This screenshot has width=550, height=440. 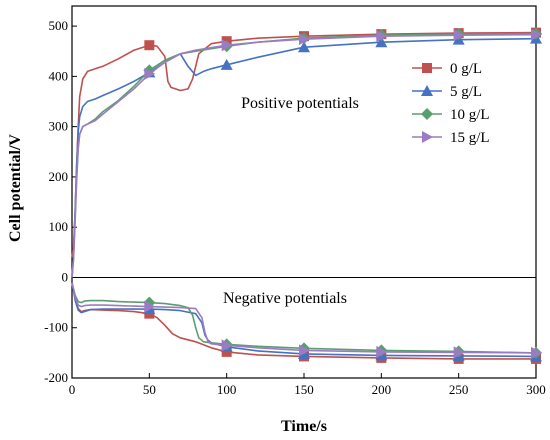 I want to click on x-tick-label: 50, so click(x=149, y=389).